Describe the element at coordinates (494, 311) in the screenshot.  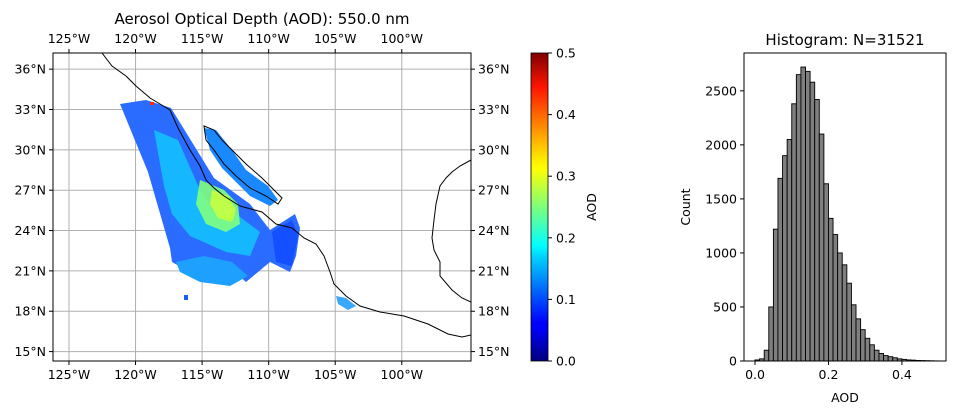
I see `map-ytick-label-right: 18°N` at that location.